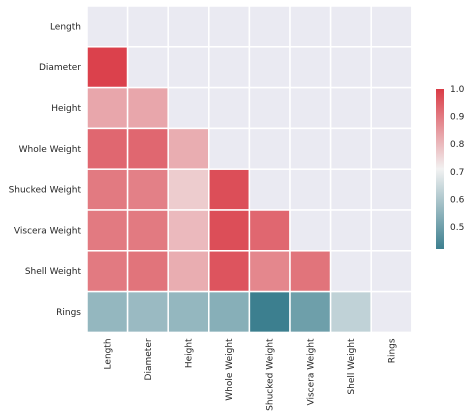 Image resolution: width=471 pixels, height=420 pixels. Describe the element at coordinates (457, 118) in the screenshot. I see `colorbar-tick-label: 0.9` at that location.